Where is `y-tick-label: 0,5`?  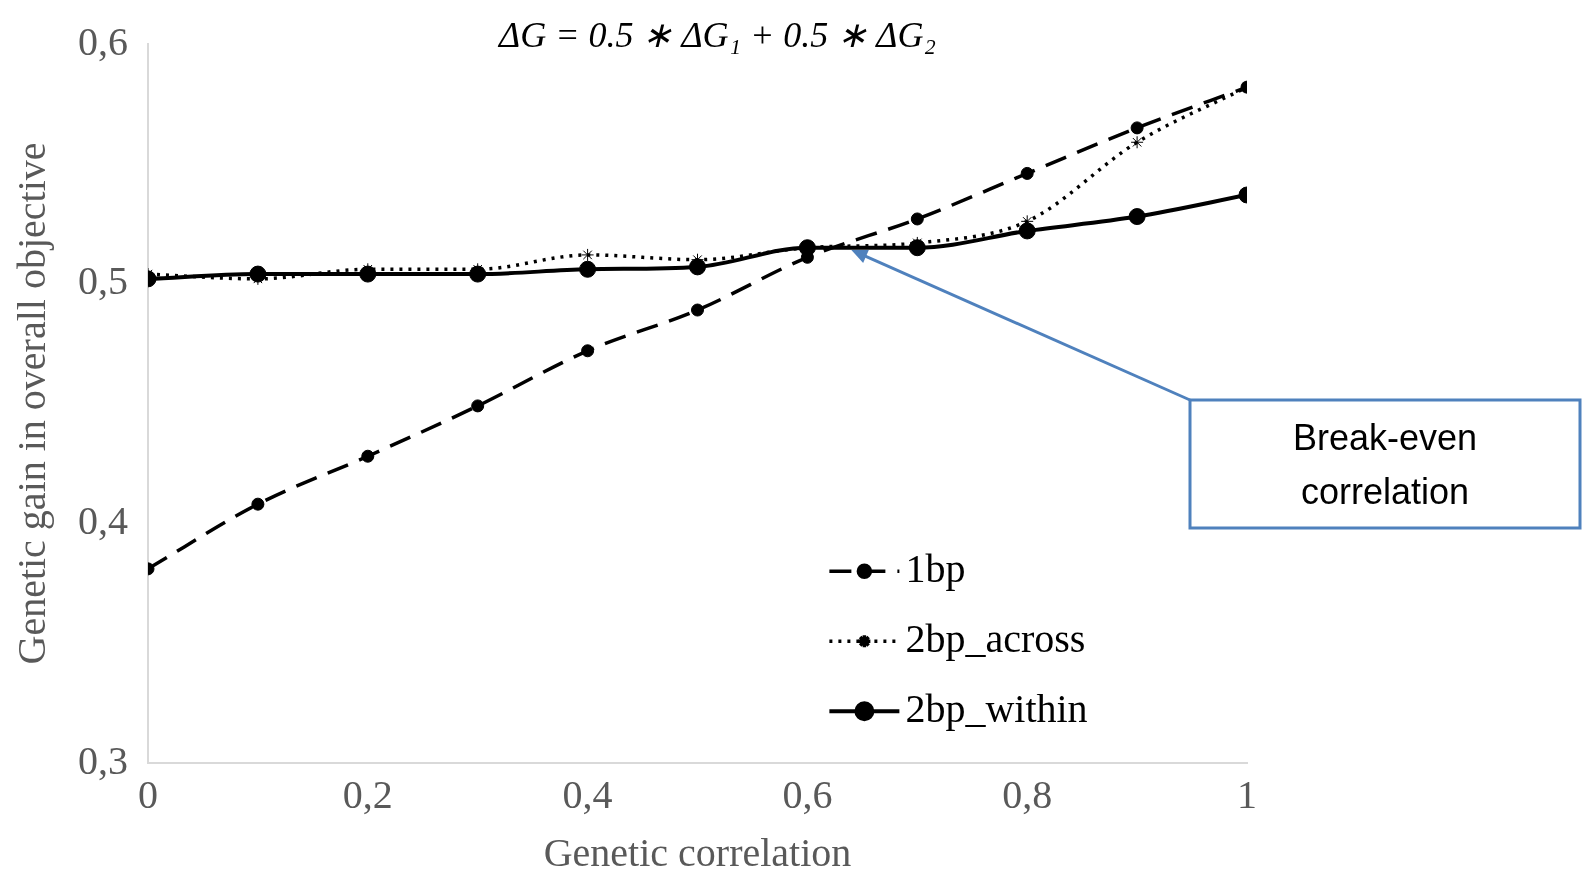
y-tick-label: 0,5 is located at coordinates (103, 281).